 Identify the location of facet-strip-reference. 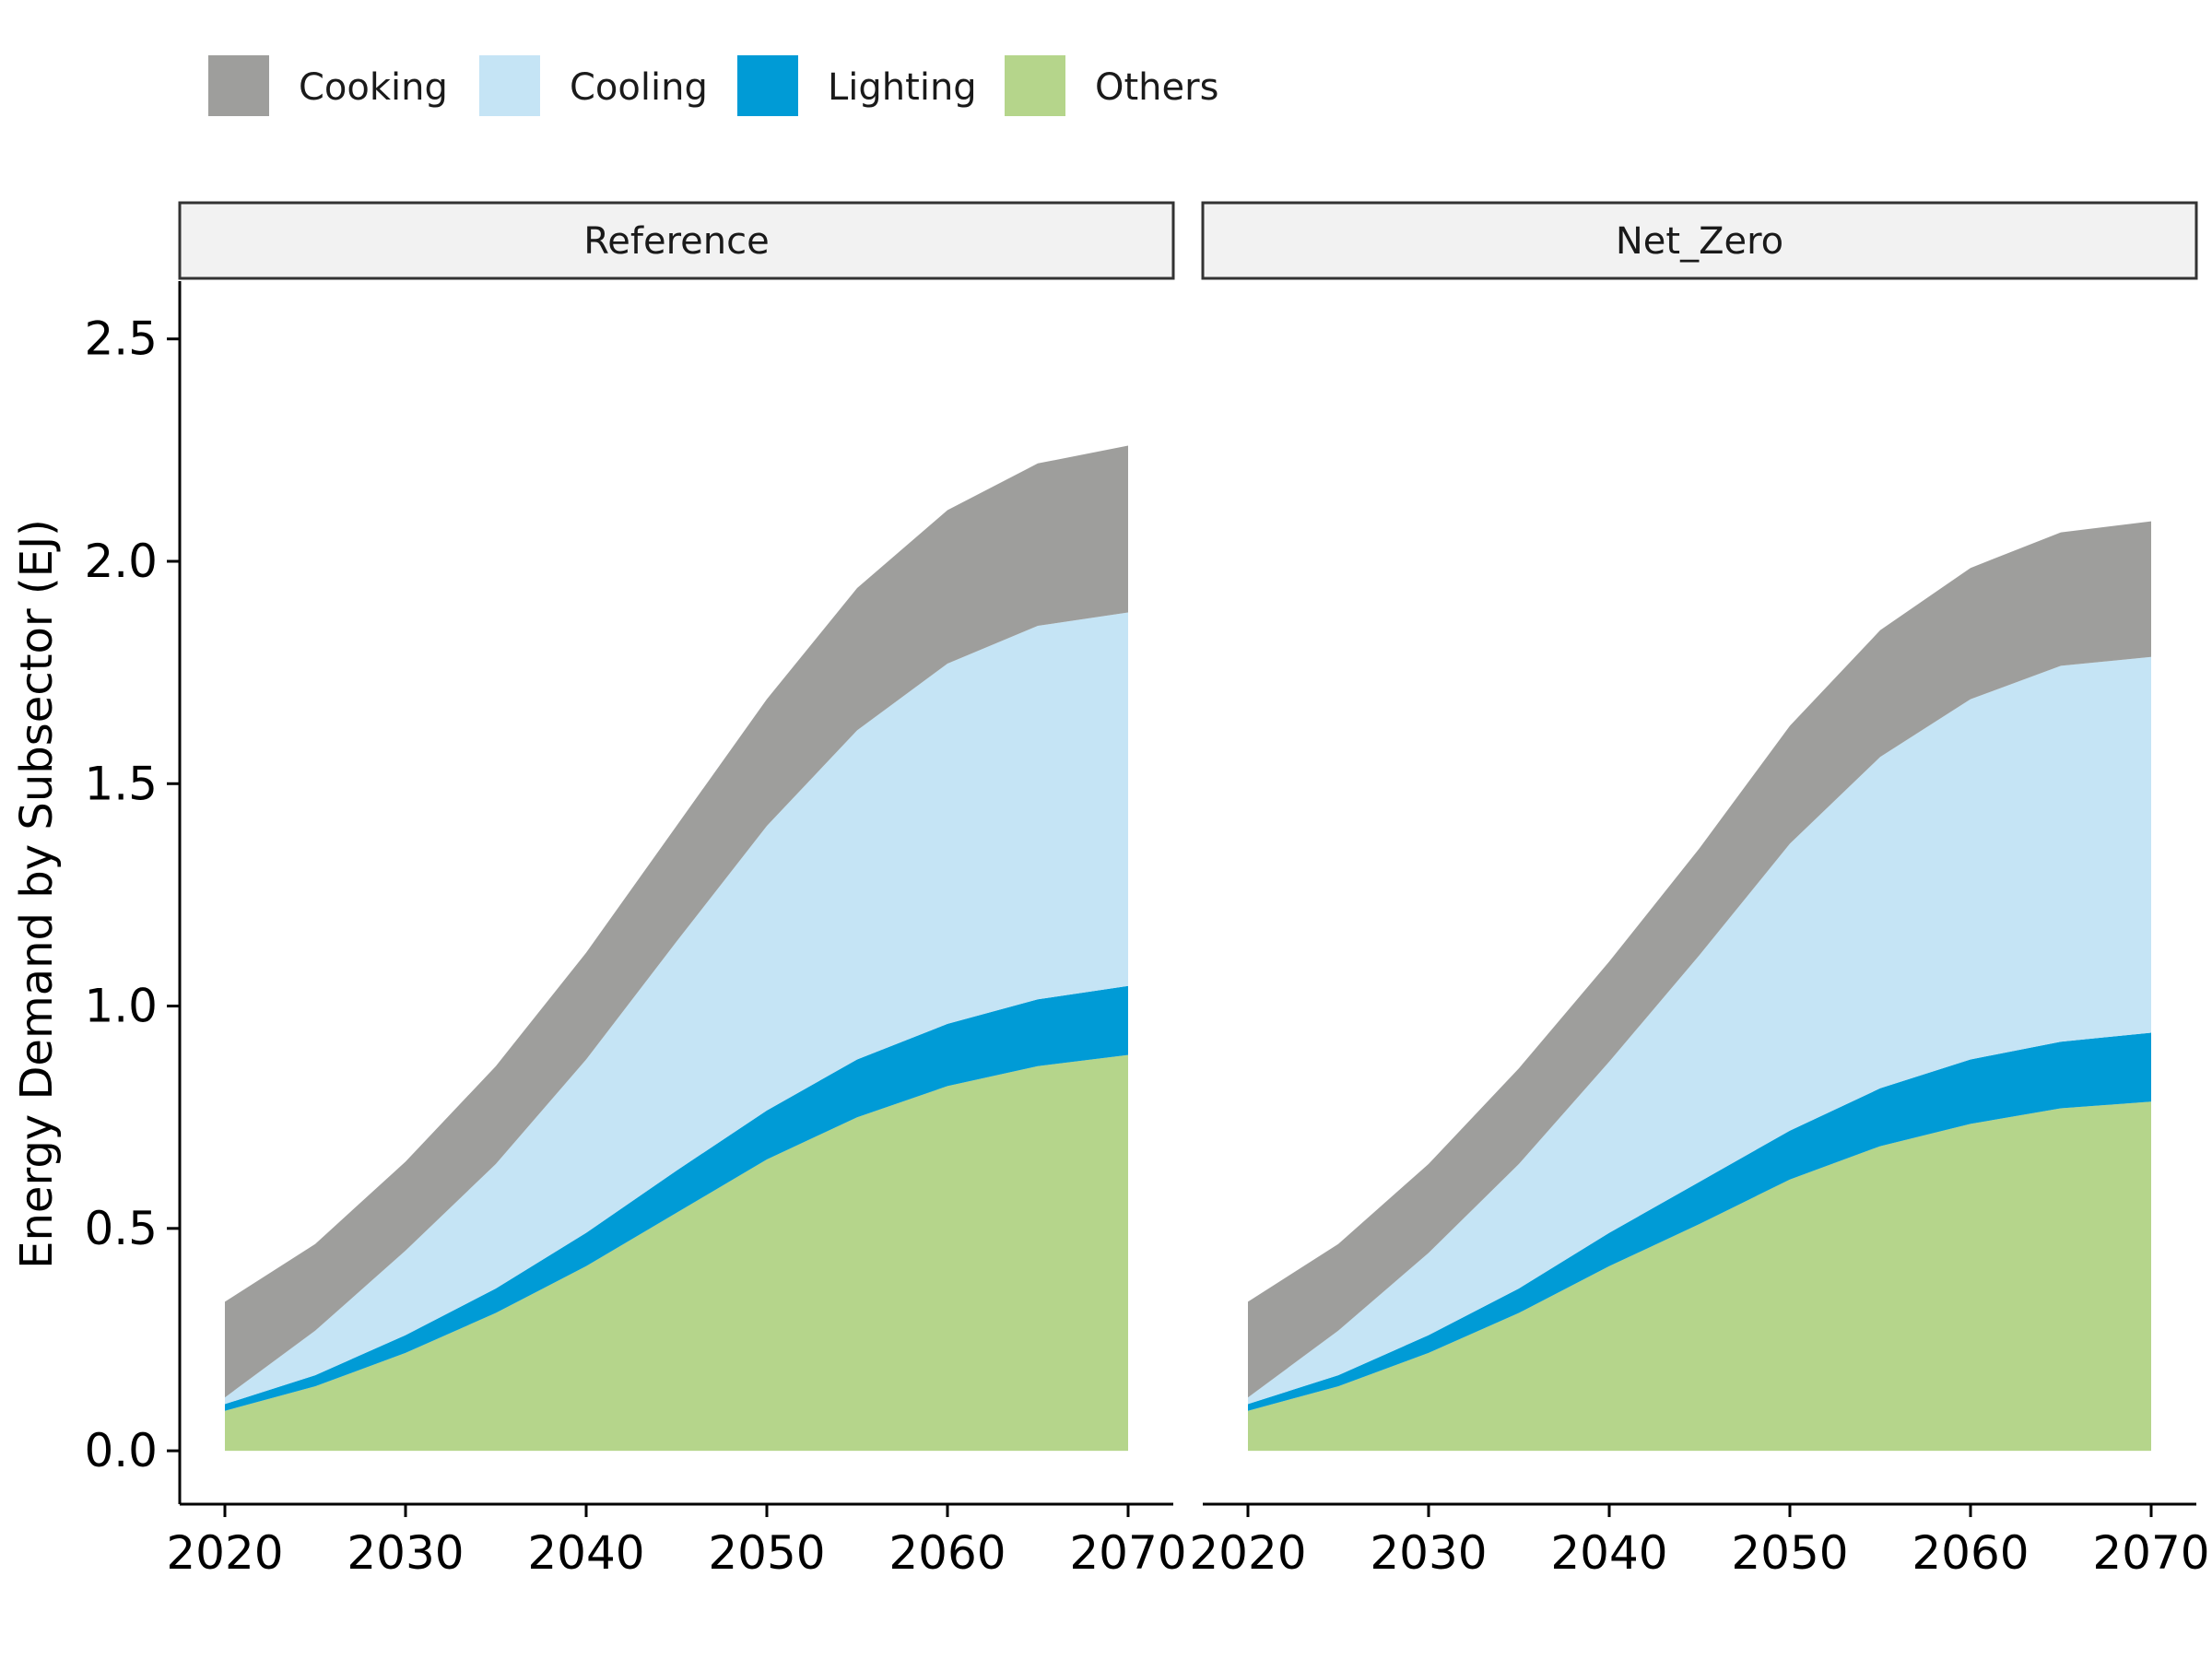
(676, 240).